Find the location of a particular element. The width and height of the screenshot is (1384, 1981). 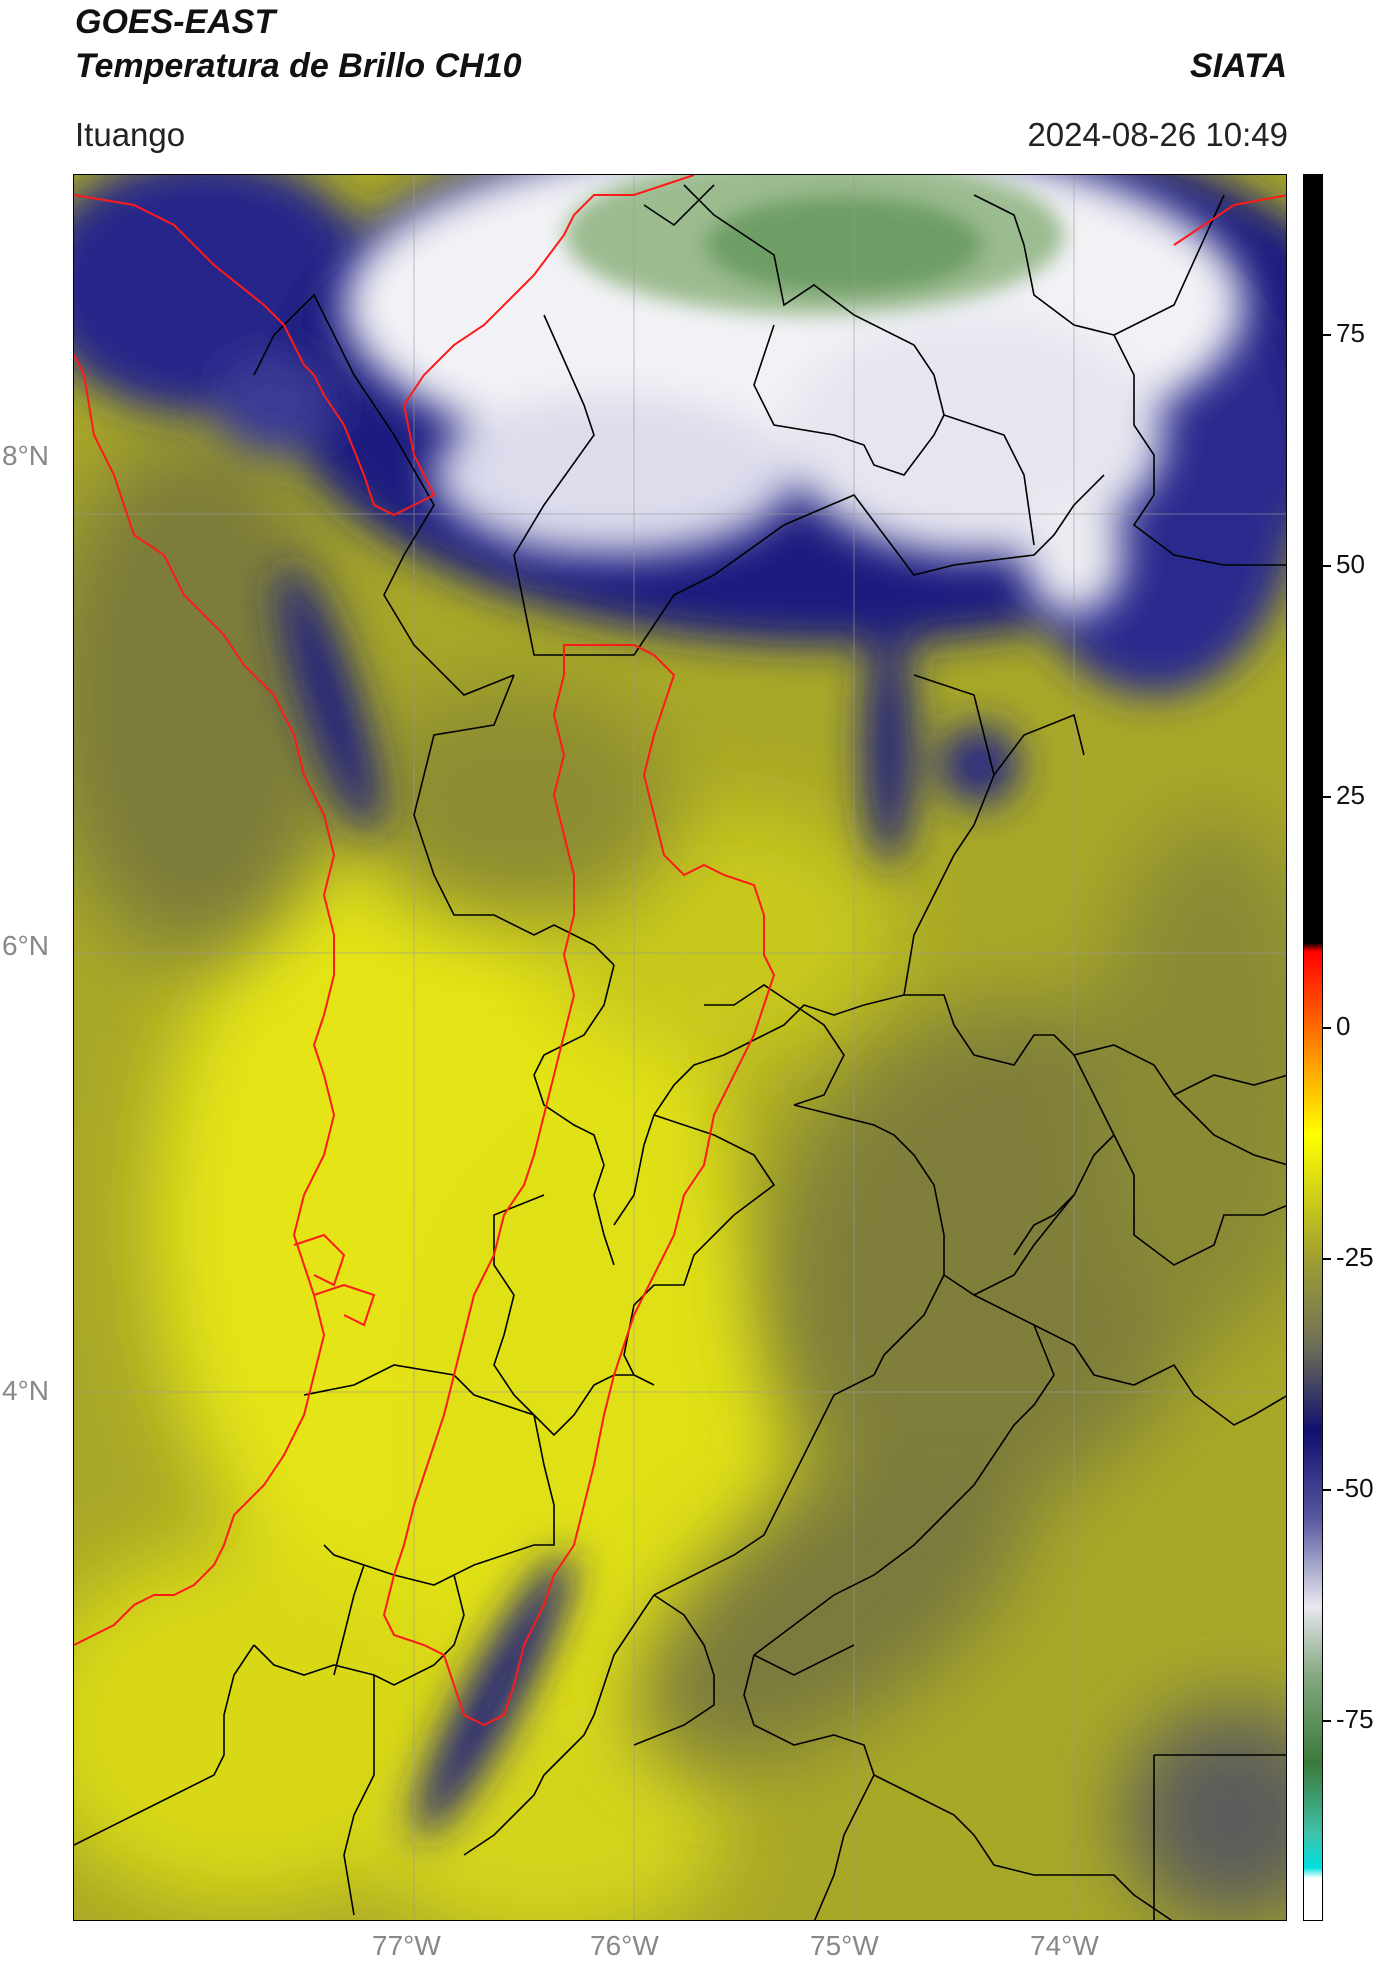

lon-label-76w: 76°W is located at coordinates (624, 1945).